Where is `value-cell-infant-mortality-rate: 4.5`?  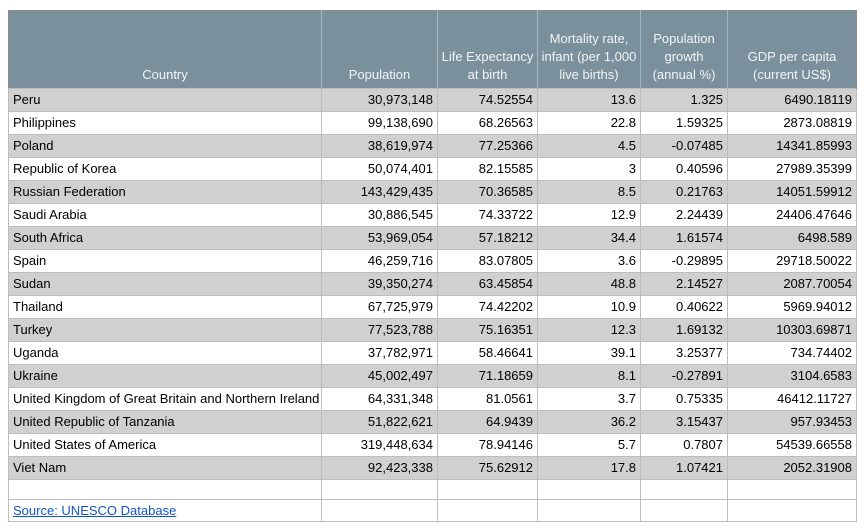
value-cell-infant-mortality-rate: 4.5 is located at coordinates (589, 146).